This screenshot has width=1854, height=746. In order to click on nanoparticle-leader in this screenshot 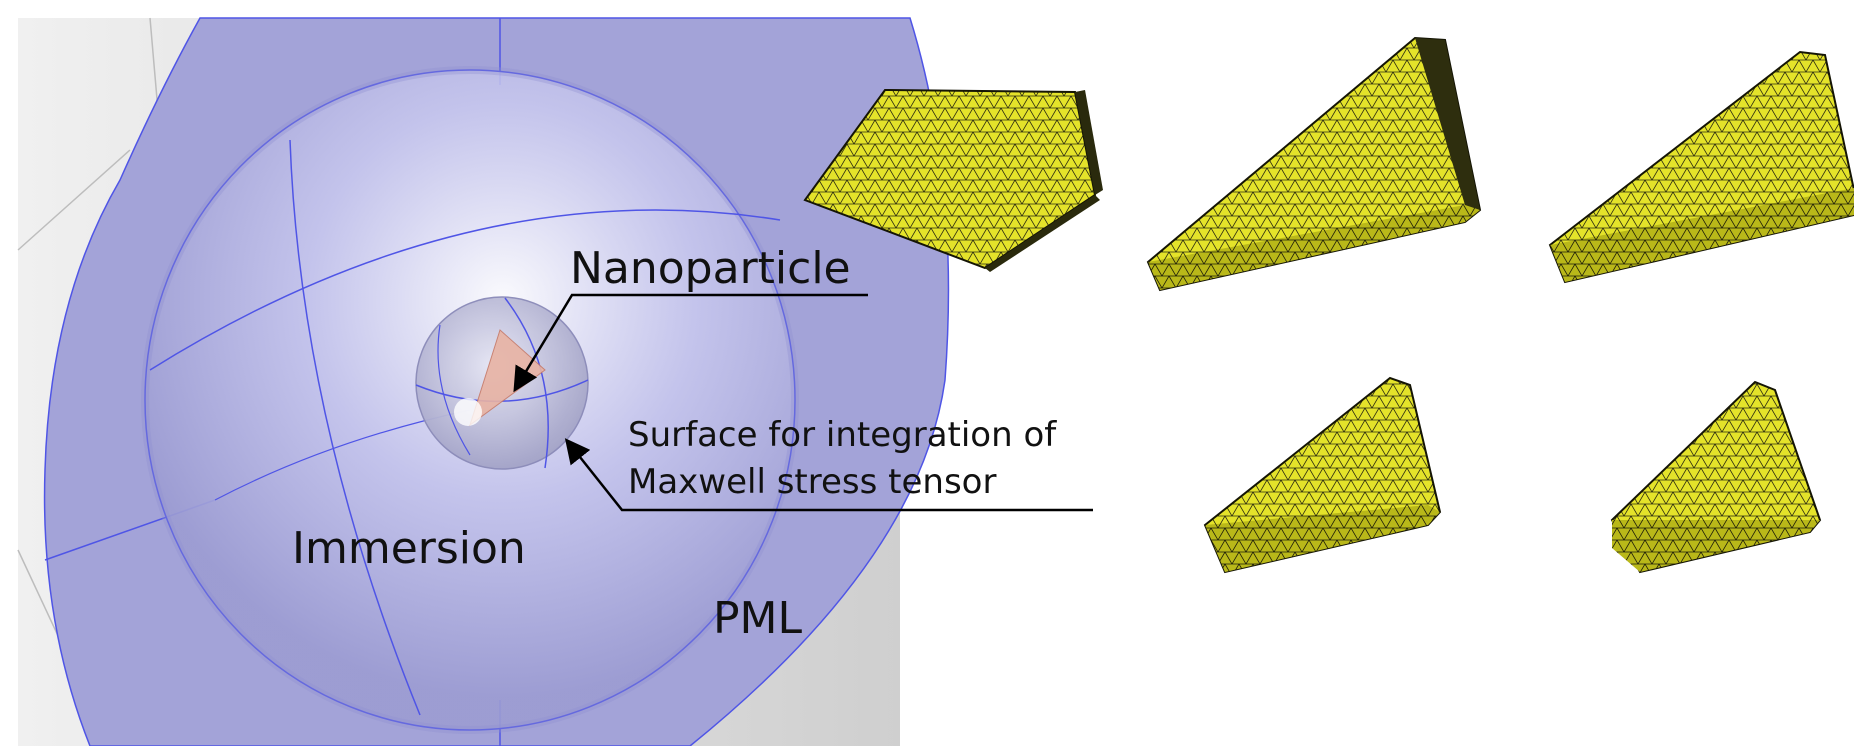, I will do `click(690, 343)`.